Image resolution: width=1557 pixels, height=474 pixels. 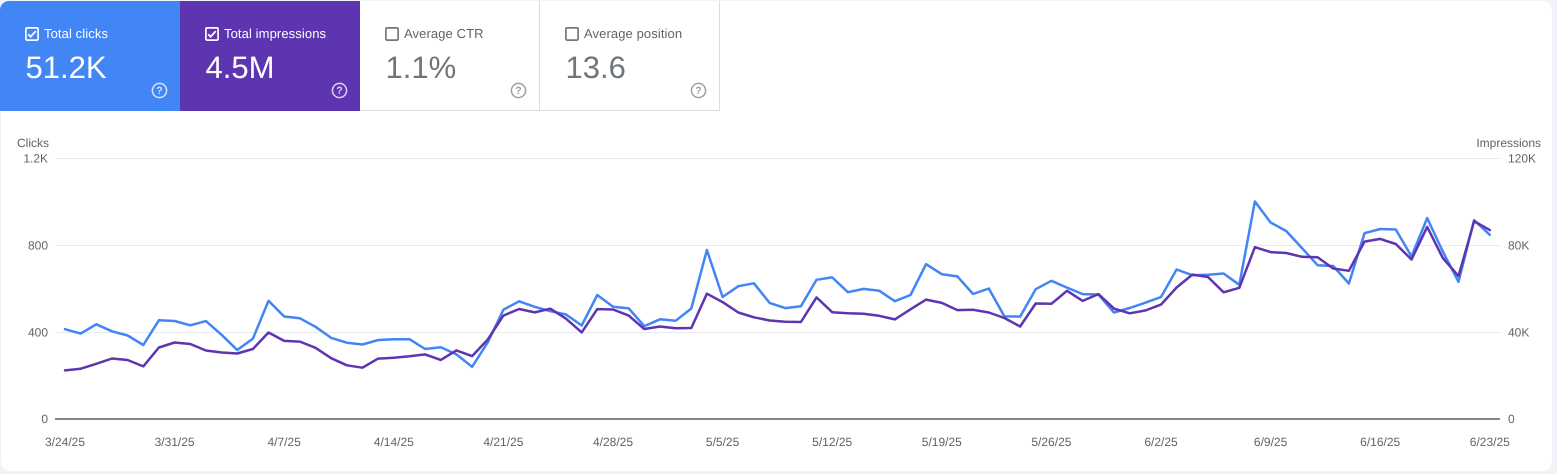 What do you see at coordinates (38, 333) in the screenshot?
I see `svg-text: 400` at bounding box center [38, 333].